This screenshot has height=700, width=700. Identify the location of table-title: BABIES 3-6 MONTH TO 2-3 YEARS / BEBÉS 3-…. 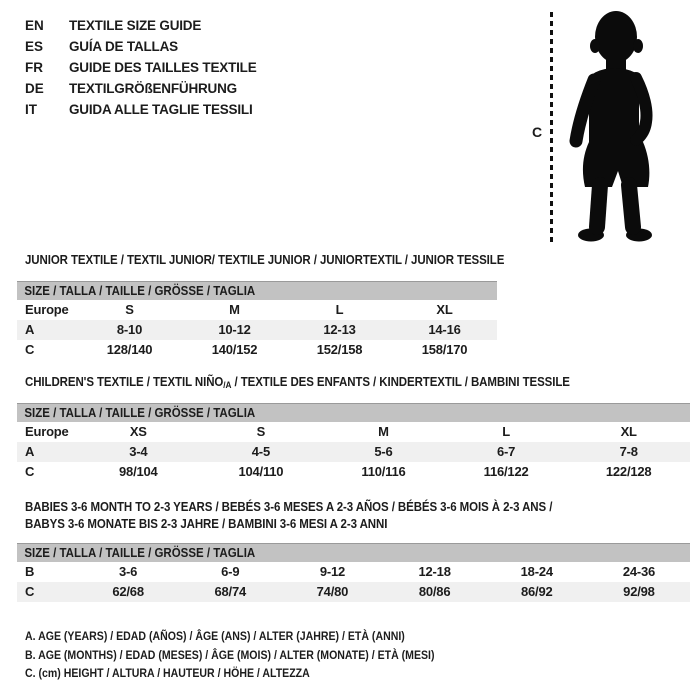
(353, 515).